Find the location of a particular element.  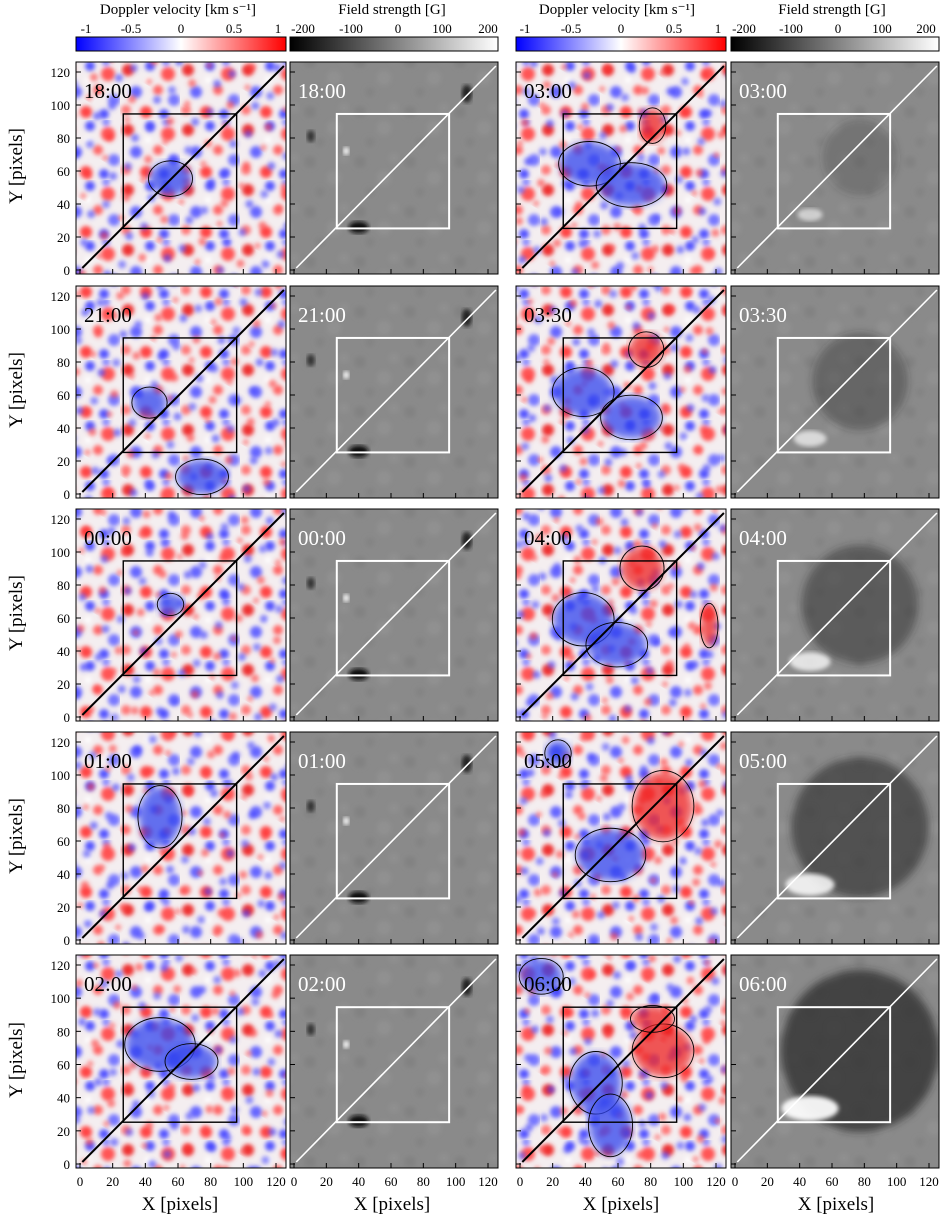

y-tick-label: 100 is located at coordinates (61, 775).